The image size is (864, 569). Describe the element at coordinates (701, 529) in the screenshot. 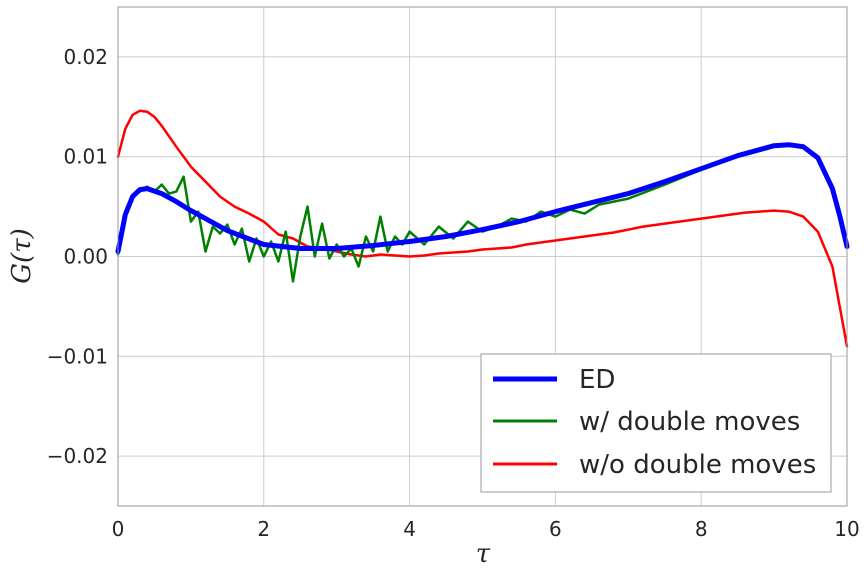

I see `x-tick-label: 8` at that location.